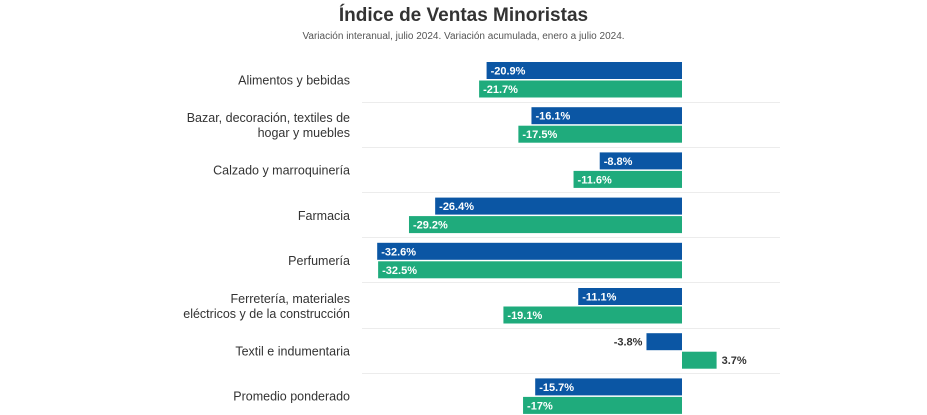  What do you see at coordinates (291, 397) in the screenshot?
I see `category-label: Promedio ponderado` at bounding box center [291, 397].